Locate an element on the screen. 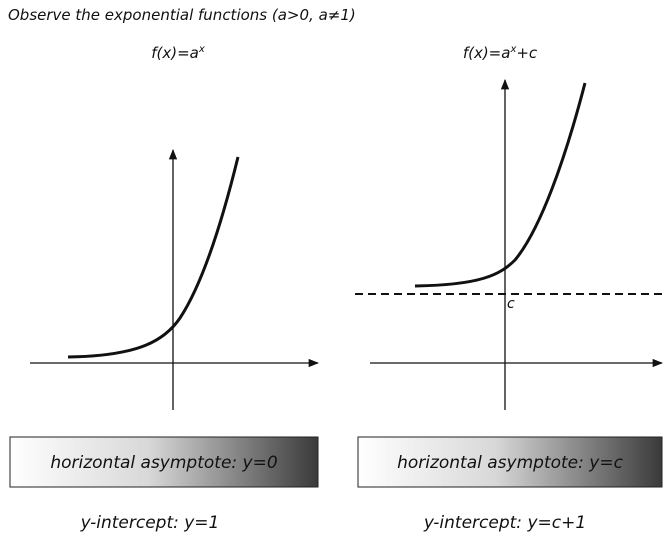 This screenshot has width=667, height=547. asymptote-marker: c is located at coordinates (511, 304).